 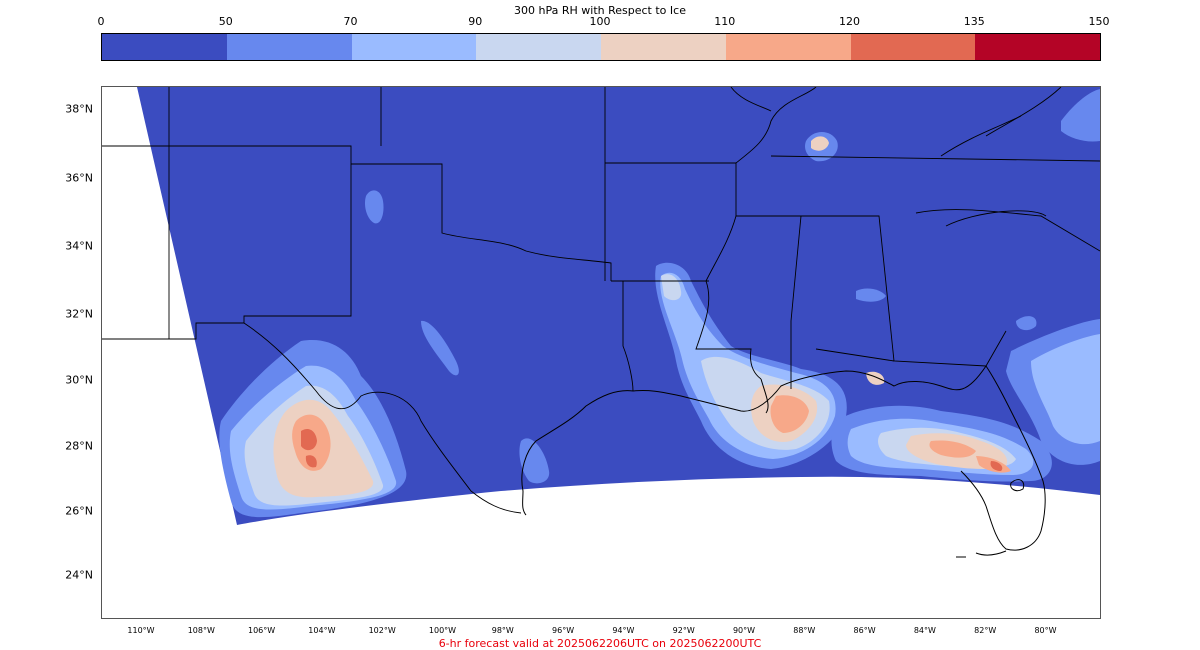 What do you see at coordinates (79, 314) in the screenshot?
I see `latitude-label: 32°N` at bounding box center [79, 314].